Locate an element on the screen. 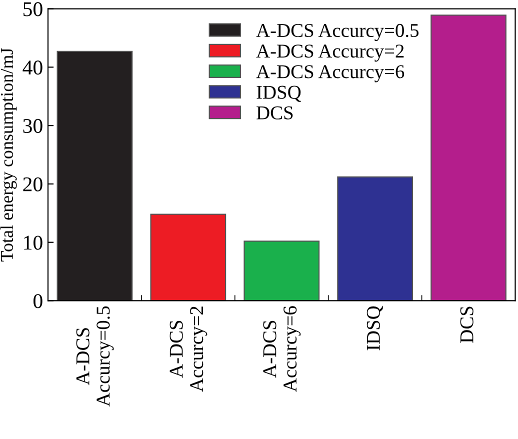 The image size is (518, 439). legend-label: A-DCS Accurcy=2 is located at coordinates (330, 53).